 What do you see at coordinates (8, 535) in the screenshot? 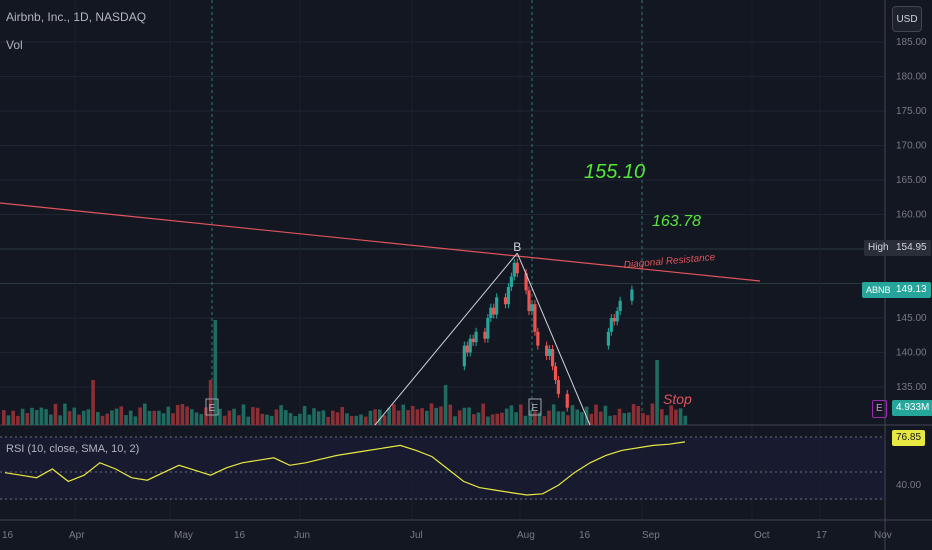
I see `time-tick-label: 16` at bounding box center [8, 535].